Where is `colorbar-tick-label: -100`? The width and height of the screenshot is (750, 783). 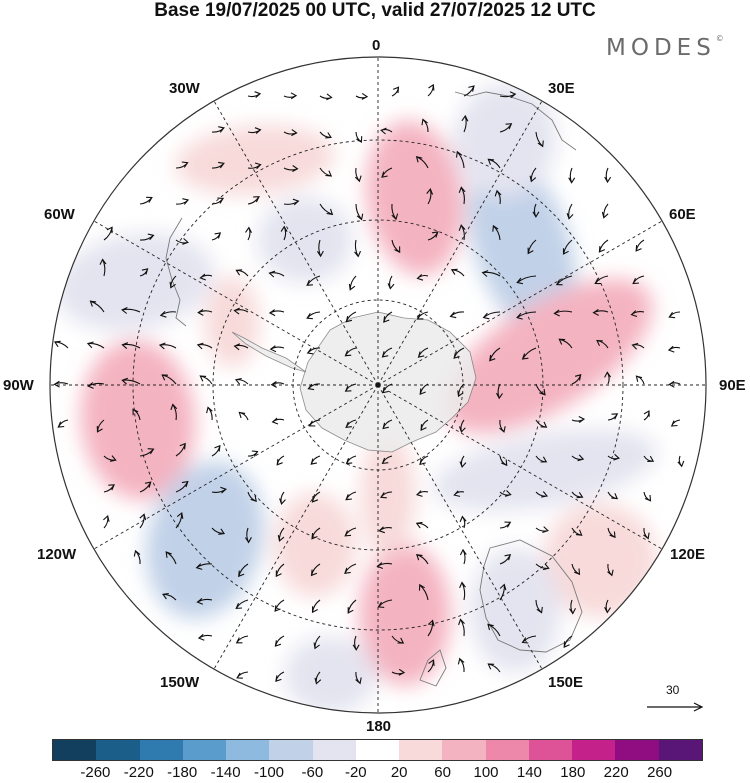 colorbar-tick-label: -100 is located at coordinates (269, 772).